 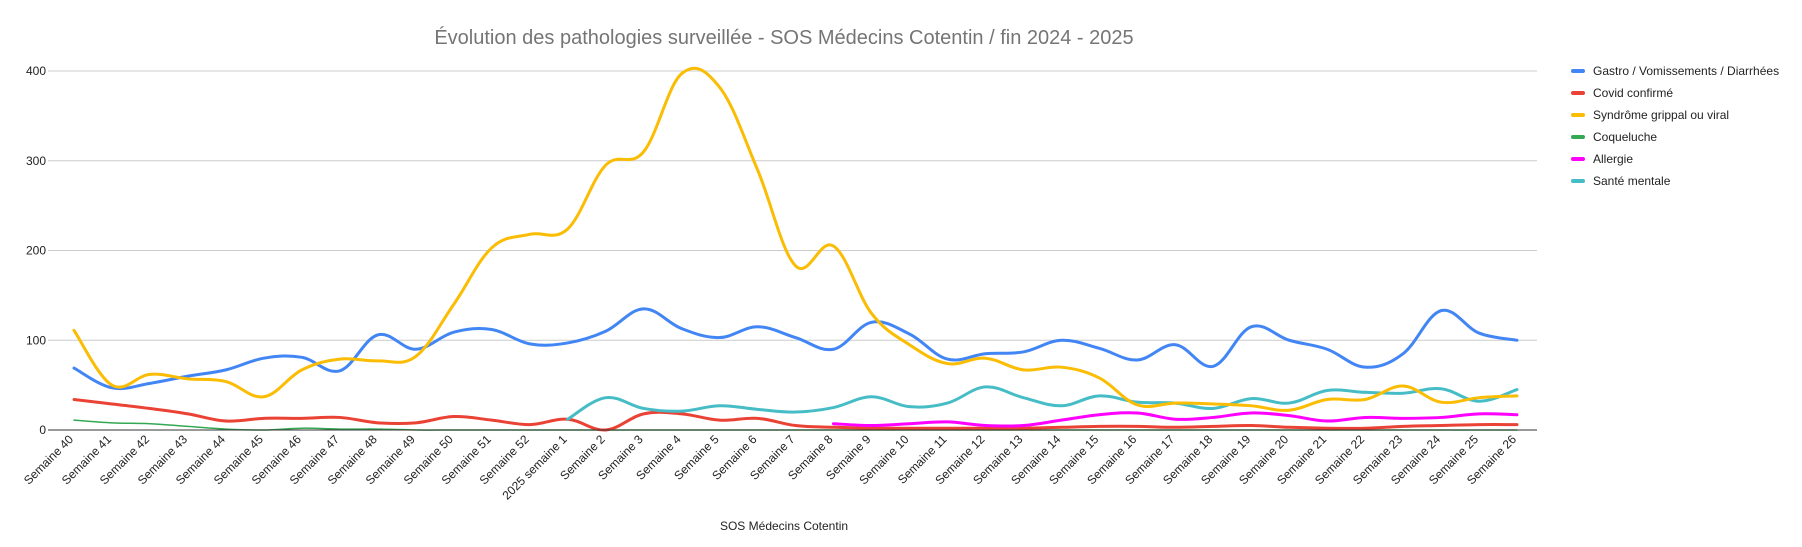 I want to click on legend-label: Coqueluche, so click(x=1625, y=137).